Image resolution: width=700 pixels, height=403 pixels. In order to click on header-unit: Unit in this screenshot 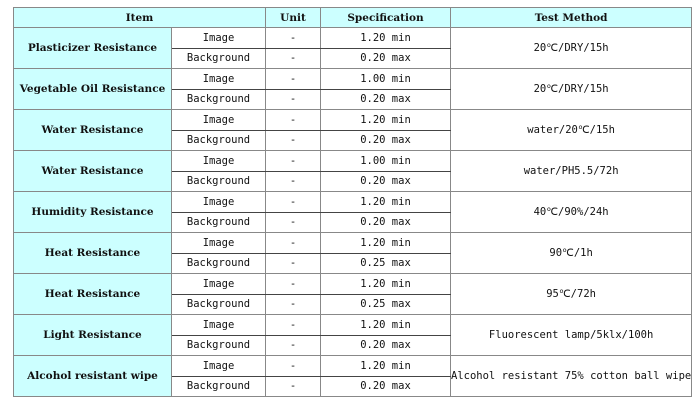, I will do `click(293, 17)`.